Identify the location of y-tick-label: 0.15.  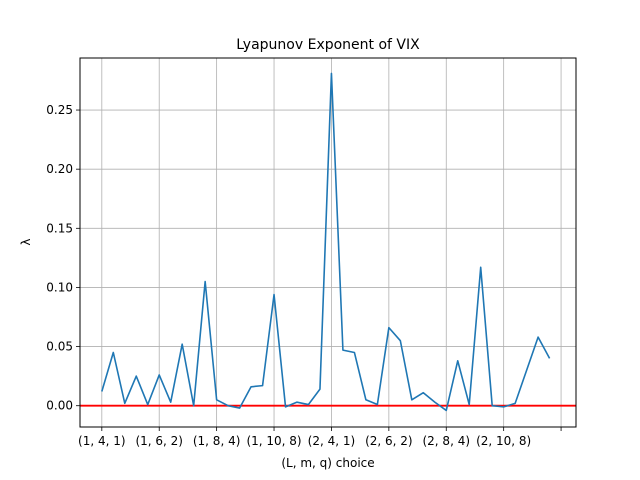
(59, 228).